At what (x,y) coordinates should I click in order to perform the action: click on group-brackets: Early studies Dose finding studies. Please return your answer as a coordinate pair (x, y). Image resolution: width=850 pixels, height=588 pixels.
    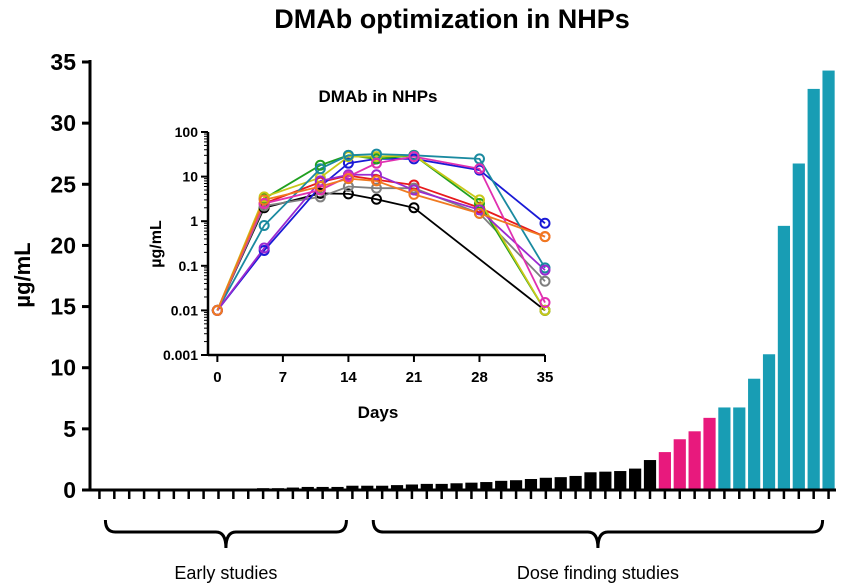
    Looking at the image, I should click on (464, 551).